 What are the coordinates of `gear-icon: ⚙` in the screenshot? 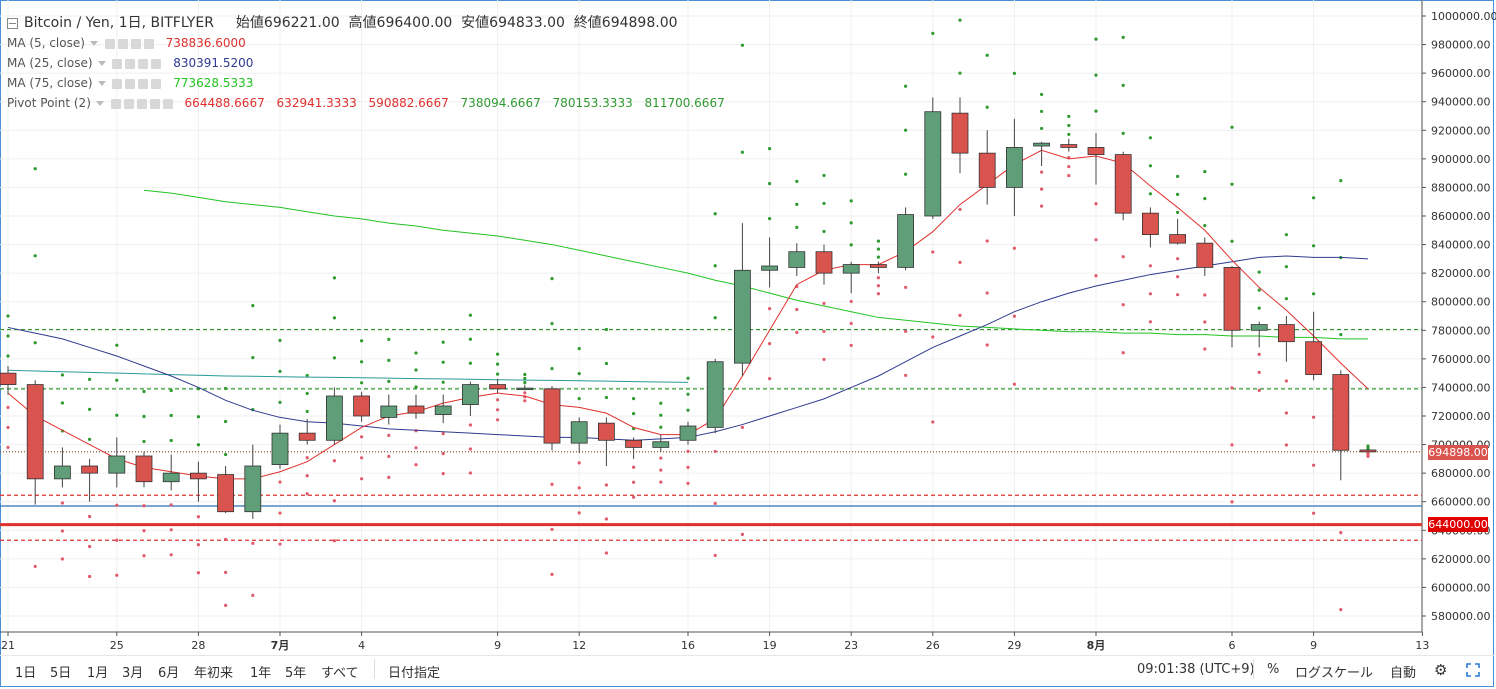 It's located at (1441, 670).